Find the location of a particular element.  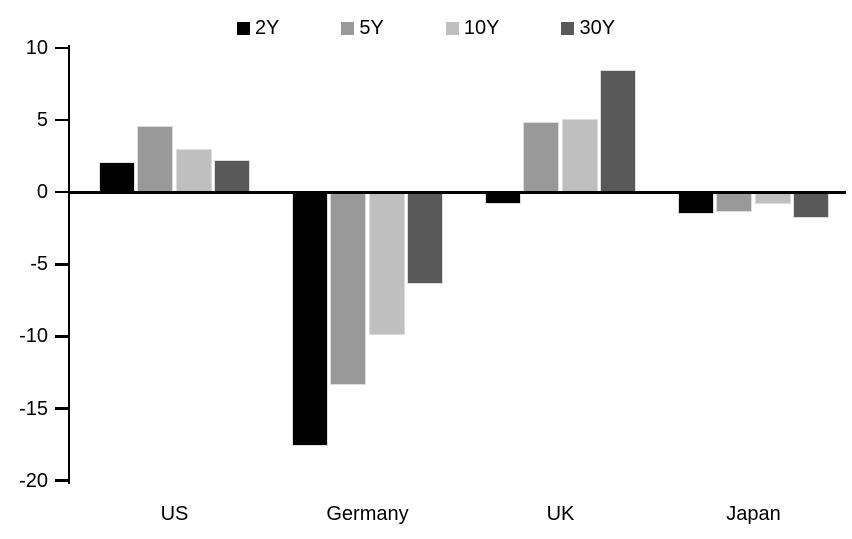

legend-label: 30Y is located at coordinates (597, 28).